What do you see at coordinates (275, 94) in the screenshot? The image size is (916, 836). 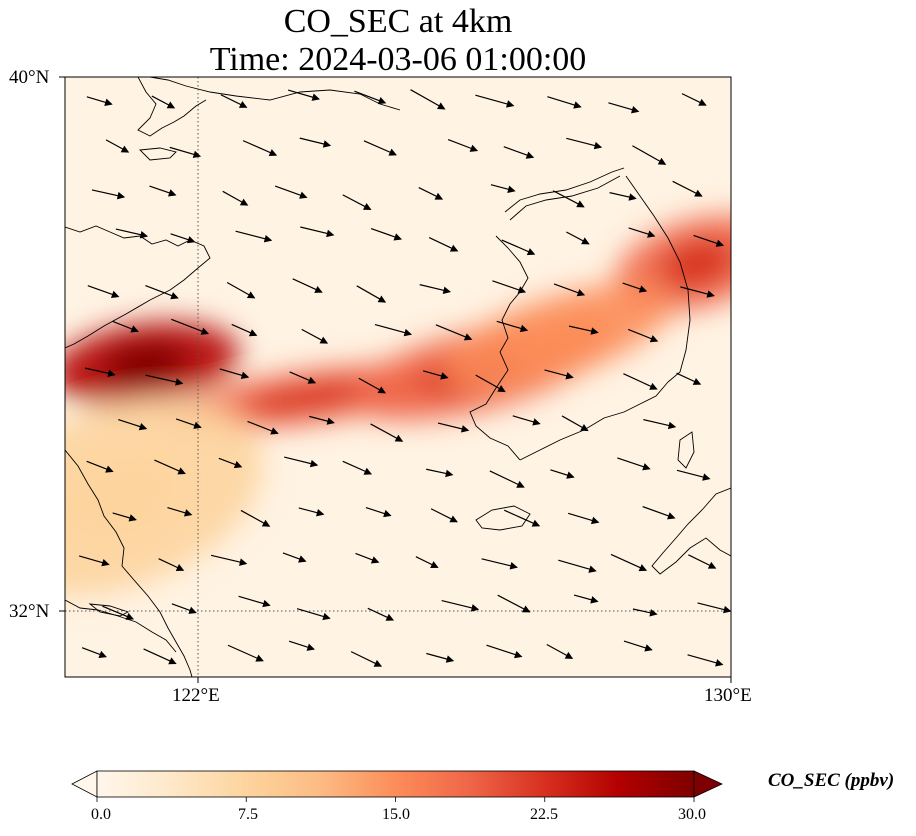 I see `china-east-north` at bounding box center [275, 94].